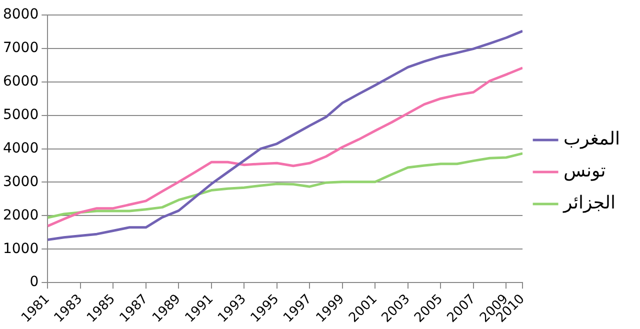 Image resolution: width=640 pixels, height=329 pixels. Describe the element at coordinates (20, 82) in the screenshot. I see `y-tick-label: 6000` at that location.